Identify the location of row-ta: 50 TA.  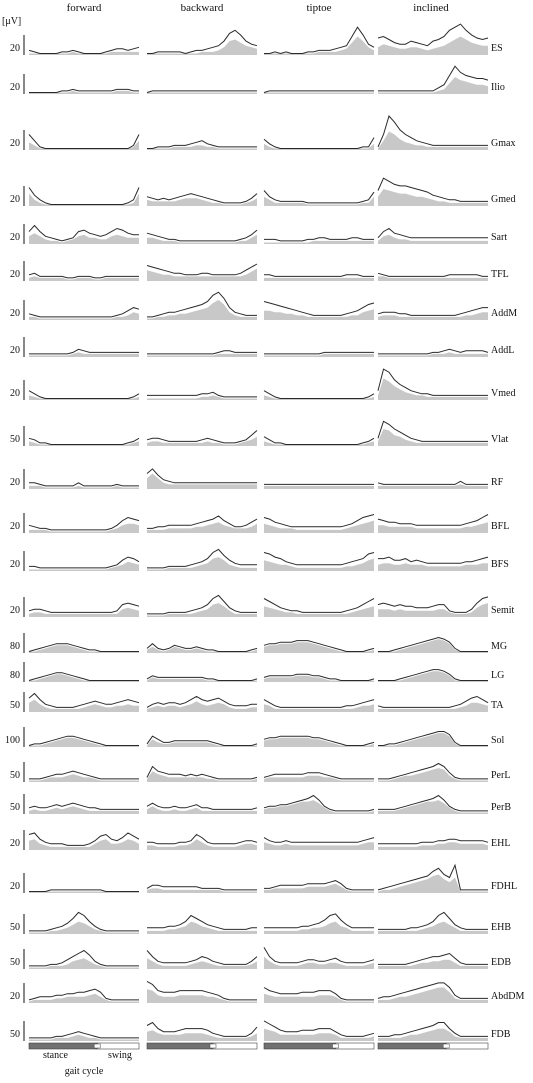
(257, 702).